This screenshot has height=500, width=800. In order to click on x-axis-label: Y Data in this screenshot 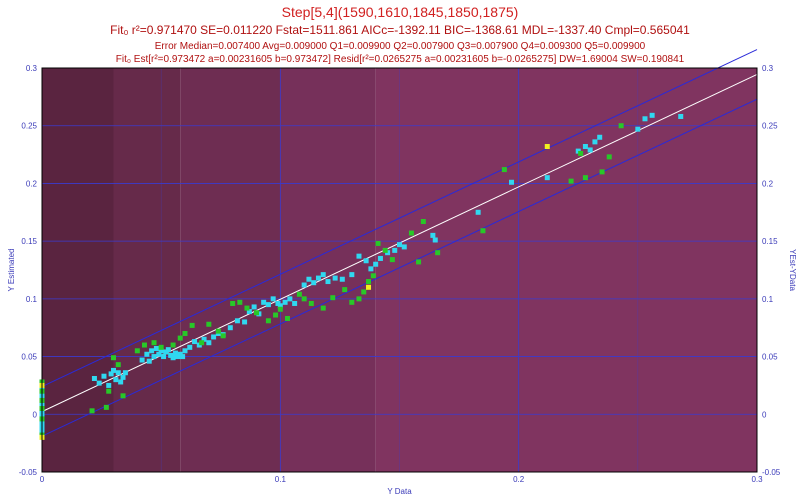, I will do `click(399, 491)`.